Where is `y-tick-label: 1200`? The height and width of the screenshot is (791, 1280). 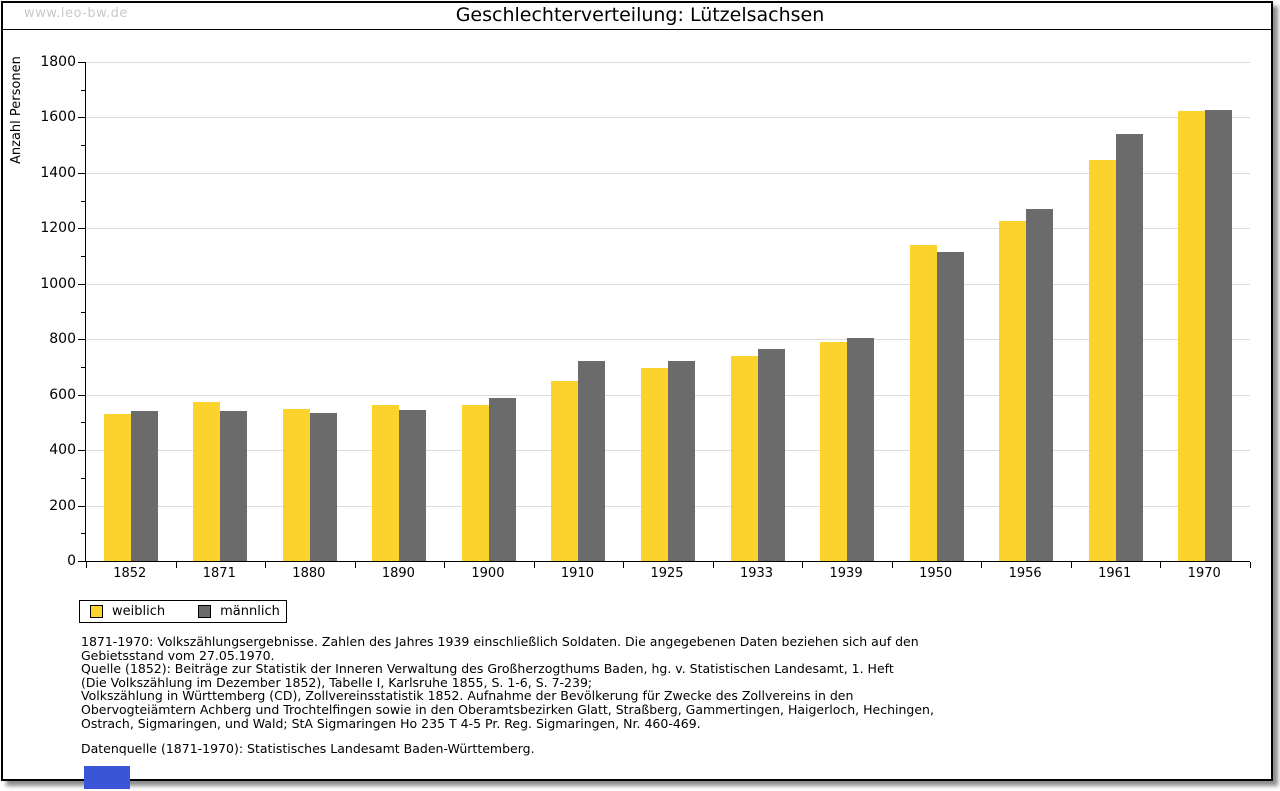 y-tick-label: 1200 is located at coordinates (58, 228).